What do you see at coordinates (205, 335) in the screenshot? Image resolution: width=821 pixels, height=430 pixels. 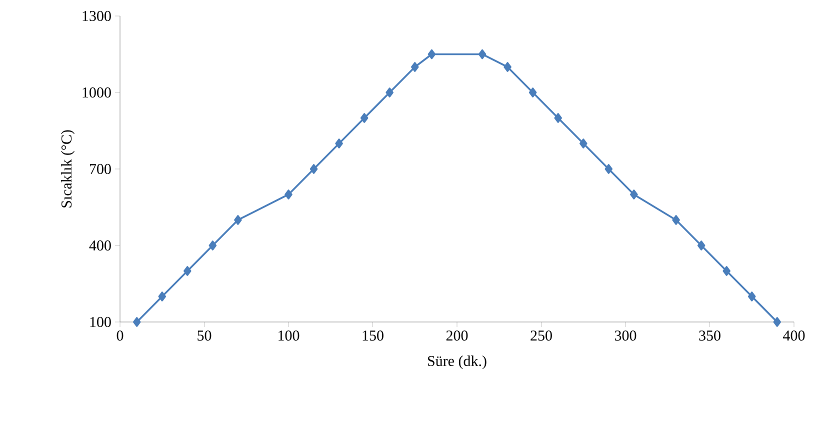 I see `x-tick-label: 50` at bounding box center [205, 335].